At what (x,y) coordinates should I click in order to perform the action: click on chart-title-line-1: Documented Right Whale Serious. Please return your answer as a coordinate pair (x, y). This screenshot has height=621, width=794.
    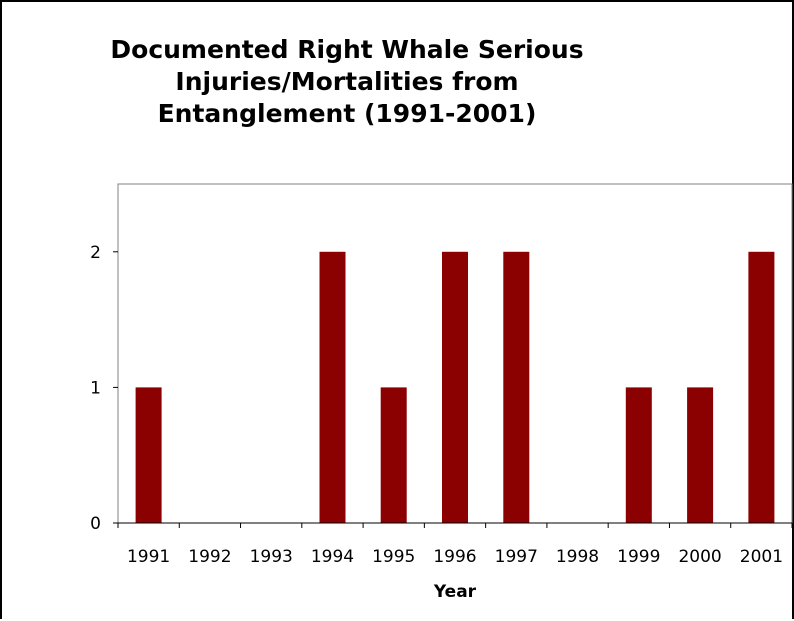
    Looking at the image, I should click on (347, 49).